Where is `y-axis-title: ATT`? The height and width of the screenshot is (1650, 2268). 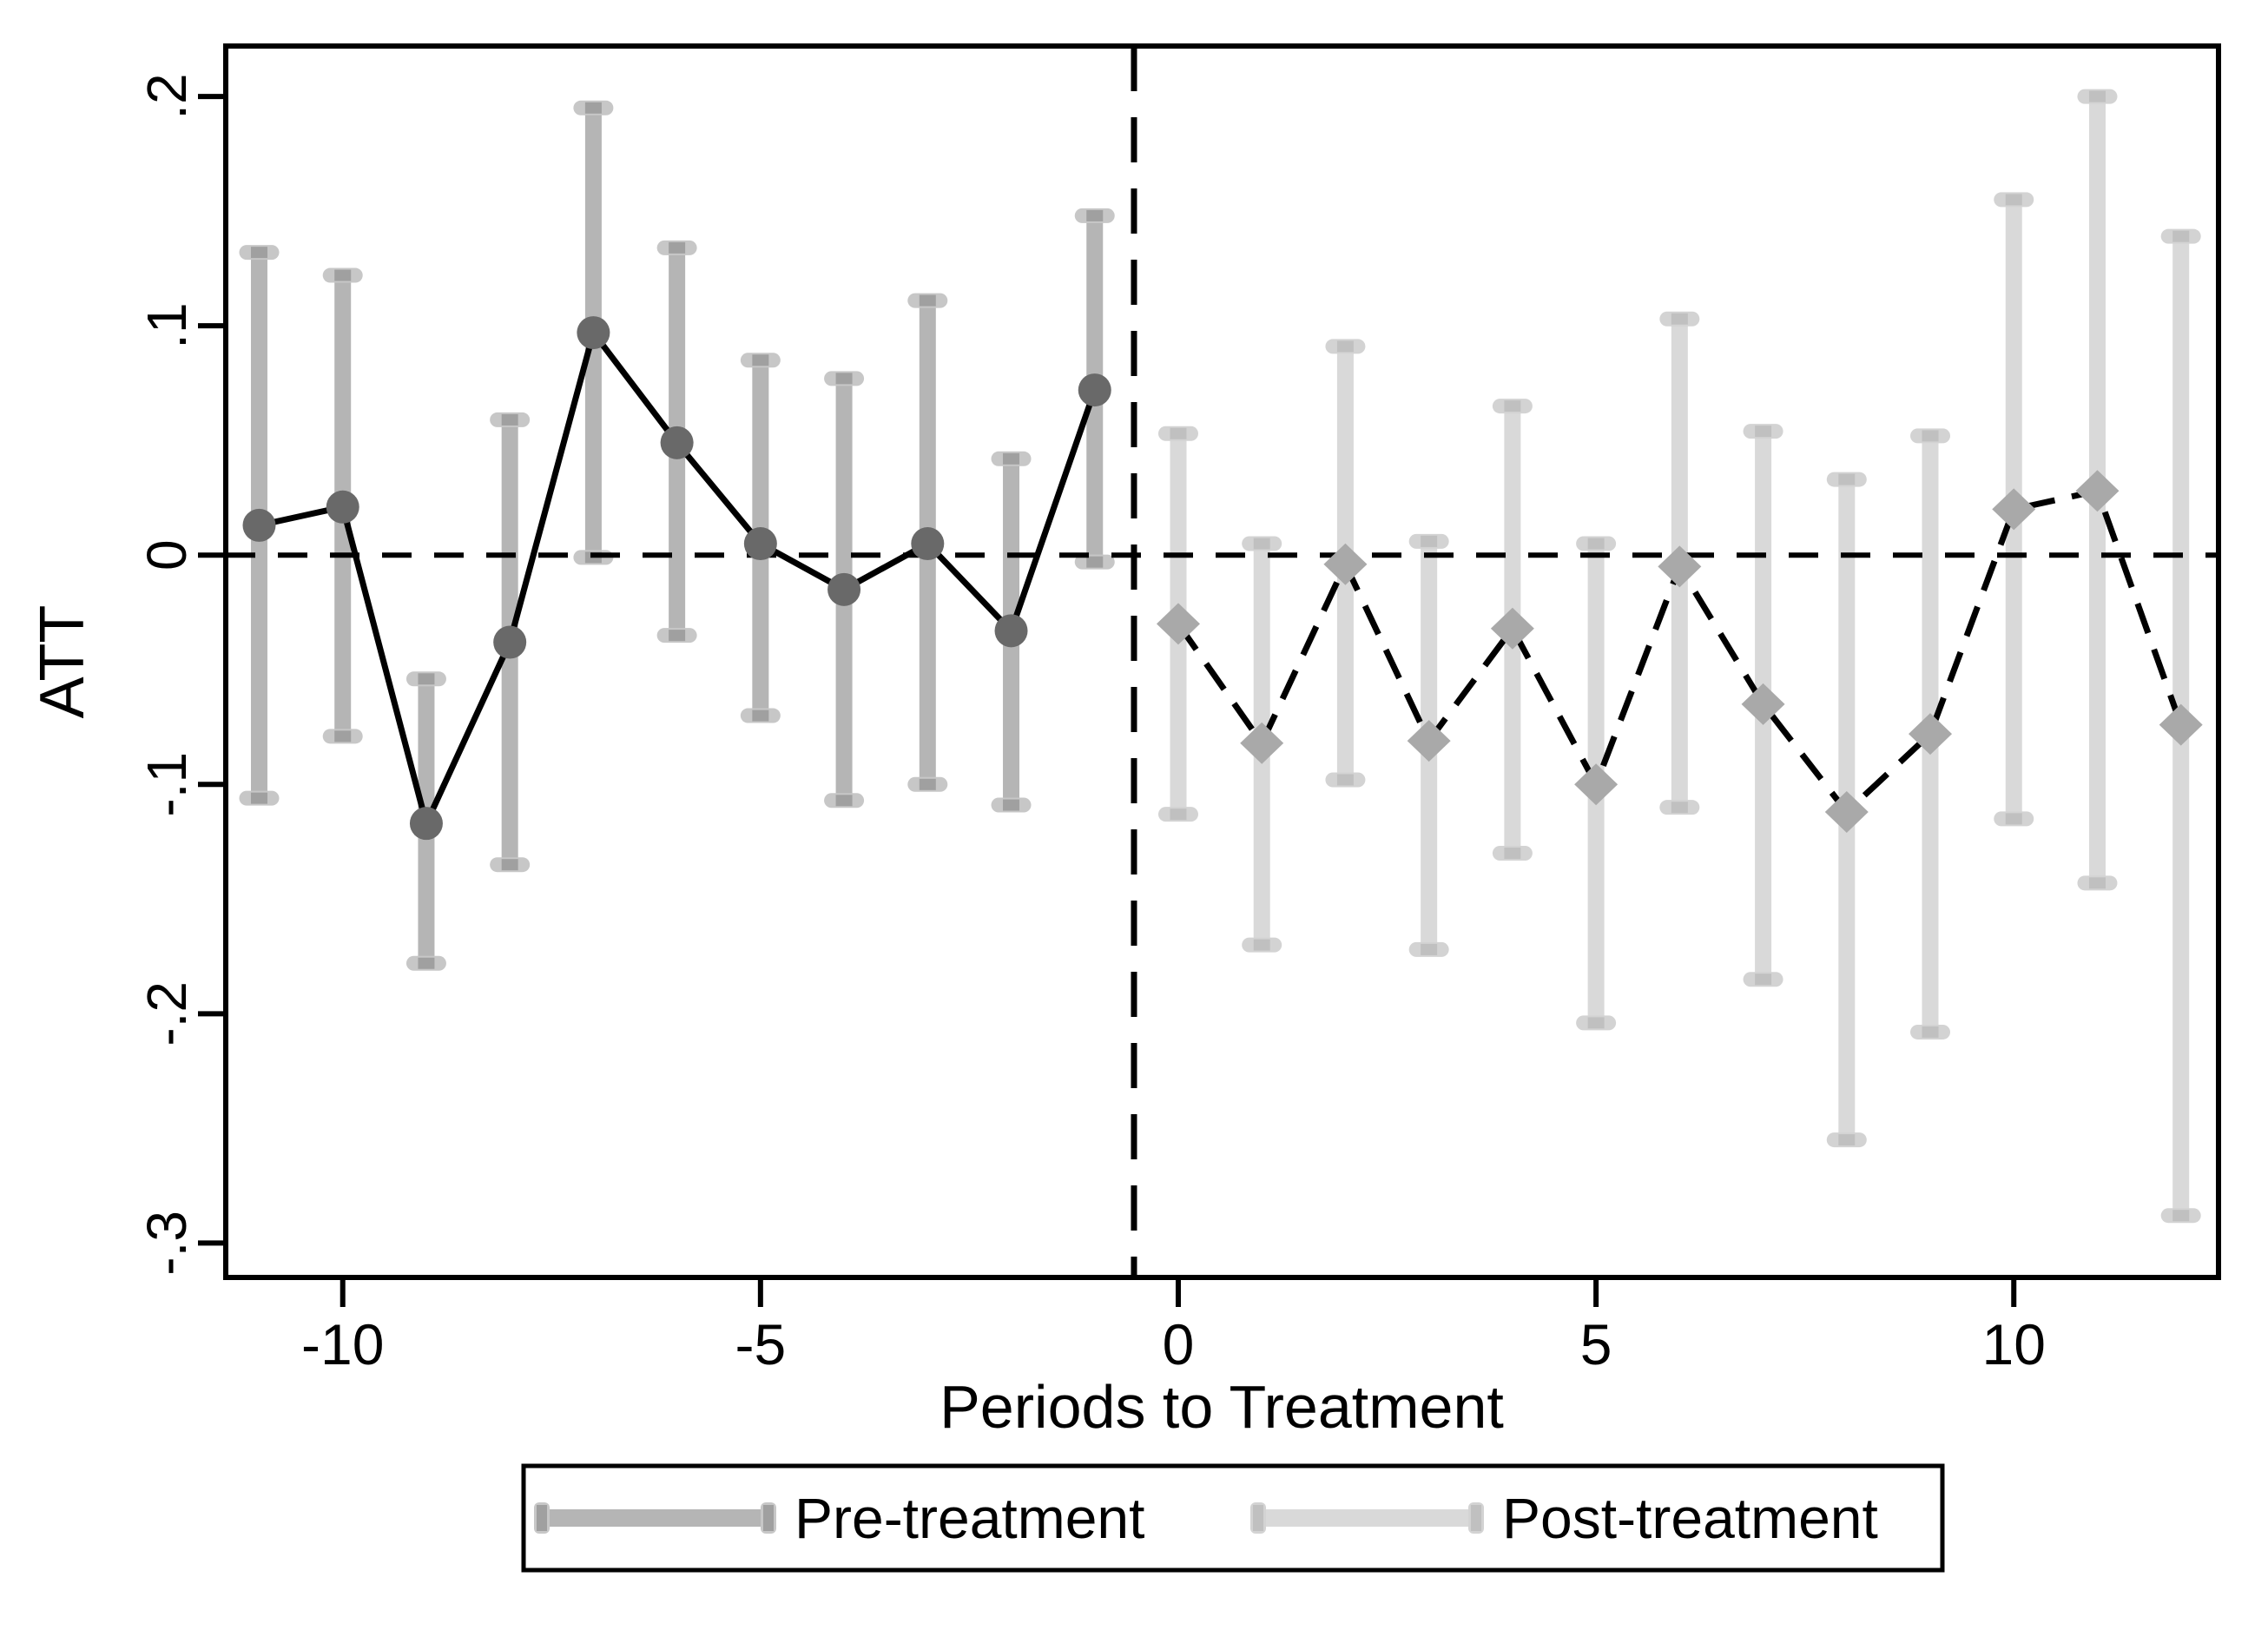 y-axis-title: ATT is located at coordinates (63, 662).